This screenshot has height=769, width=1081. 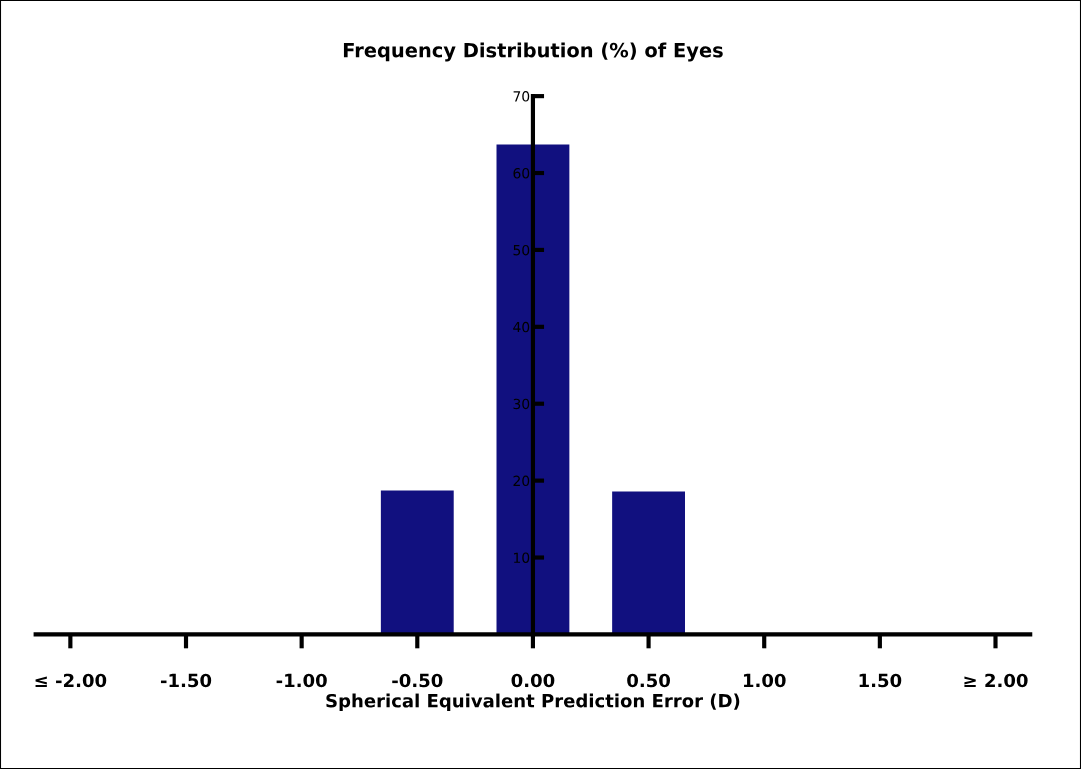 I want to click on x-tick-label: -1.00, so click(x=301, y=680).